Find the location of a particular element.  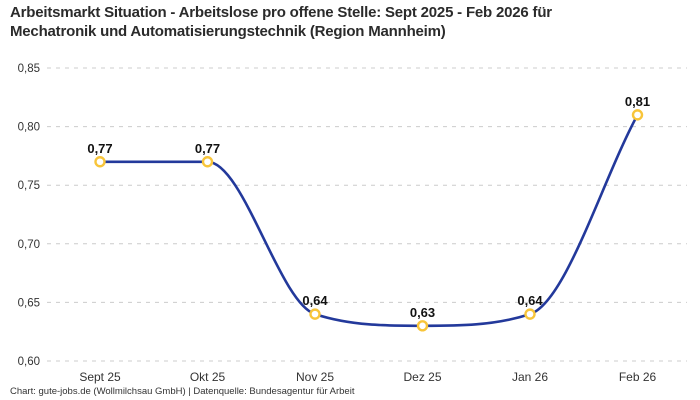

x-tick-label: Nov 25 is located at coordinates (315, 377).